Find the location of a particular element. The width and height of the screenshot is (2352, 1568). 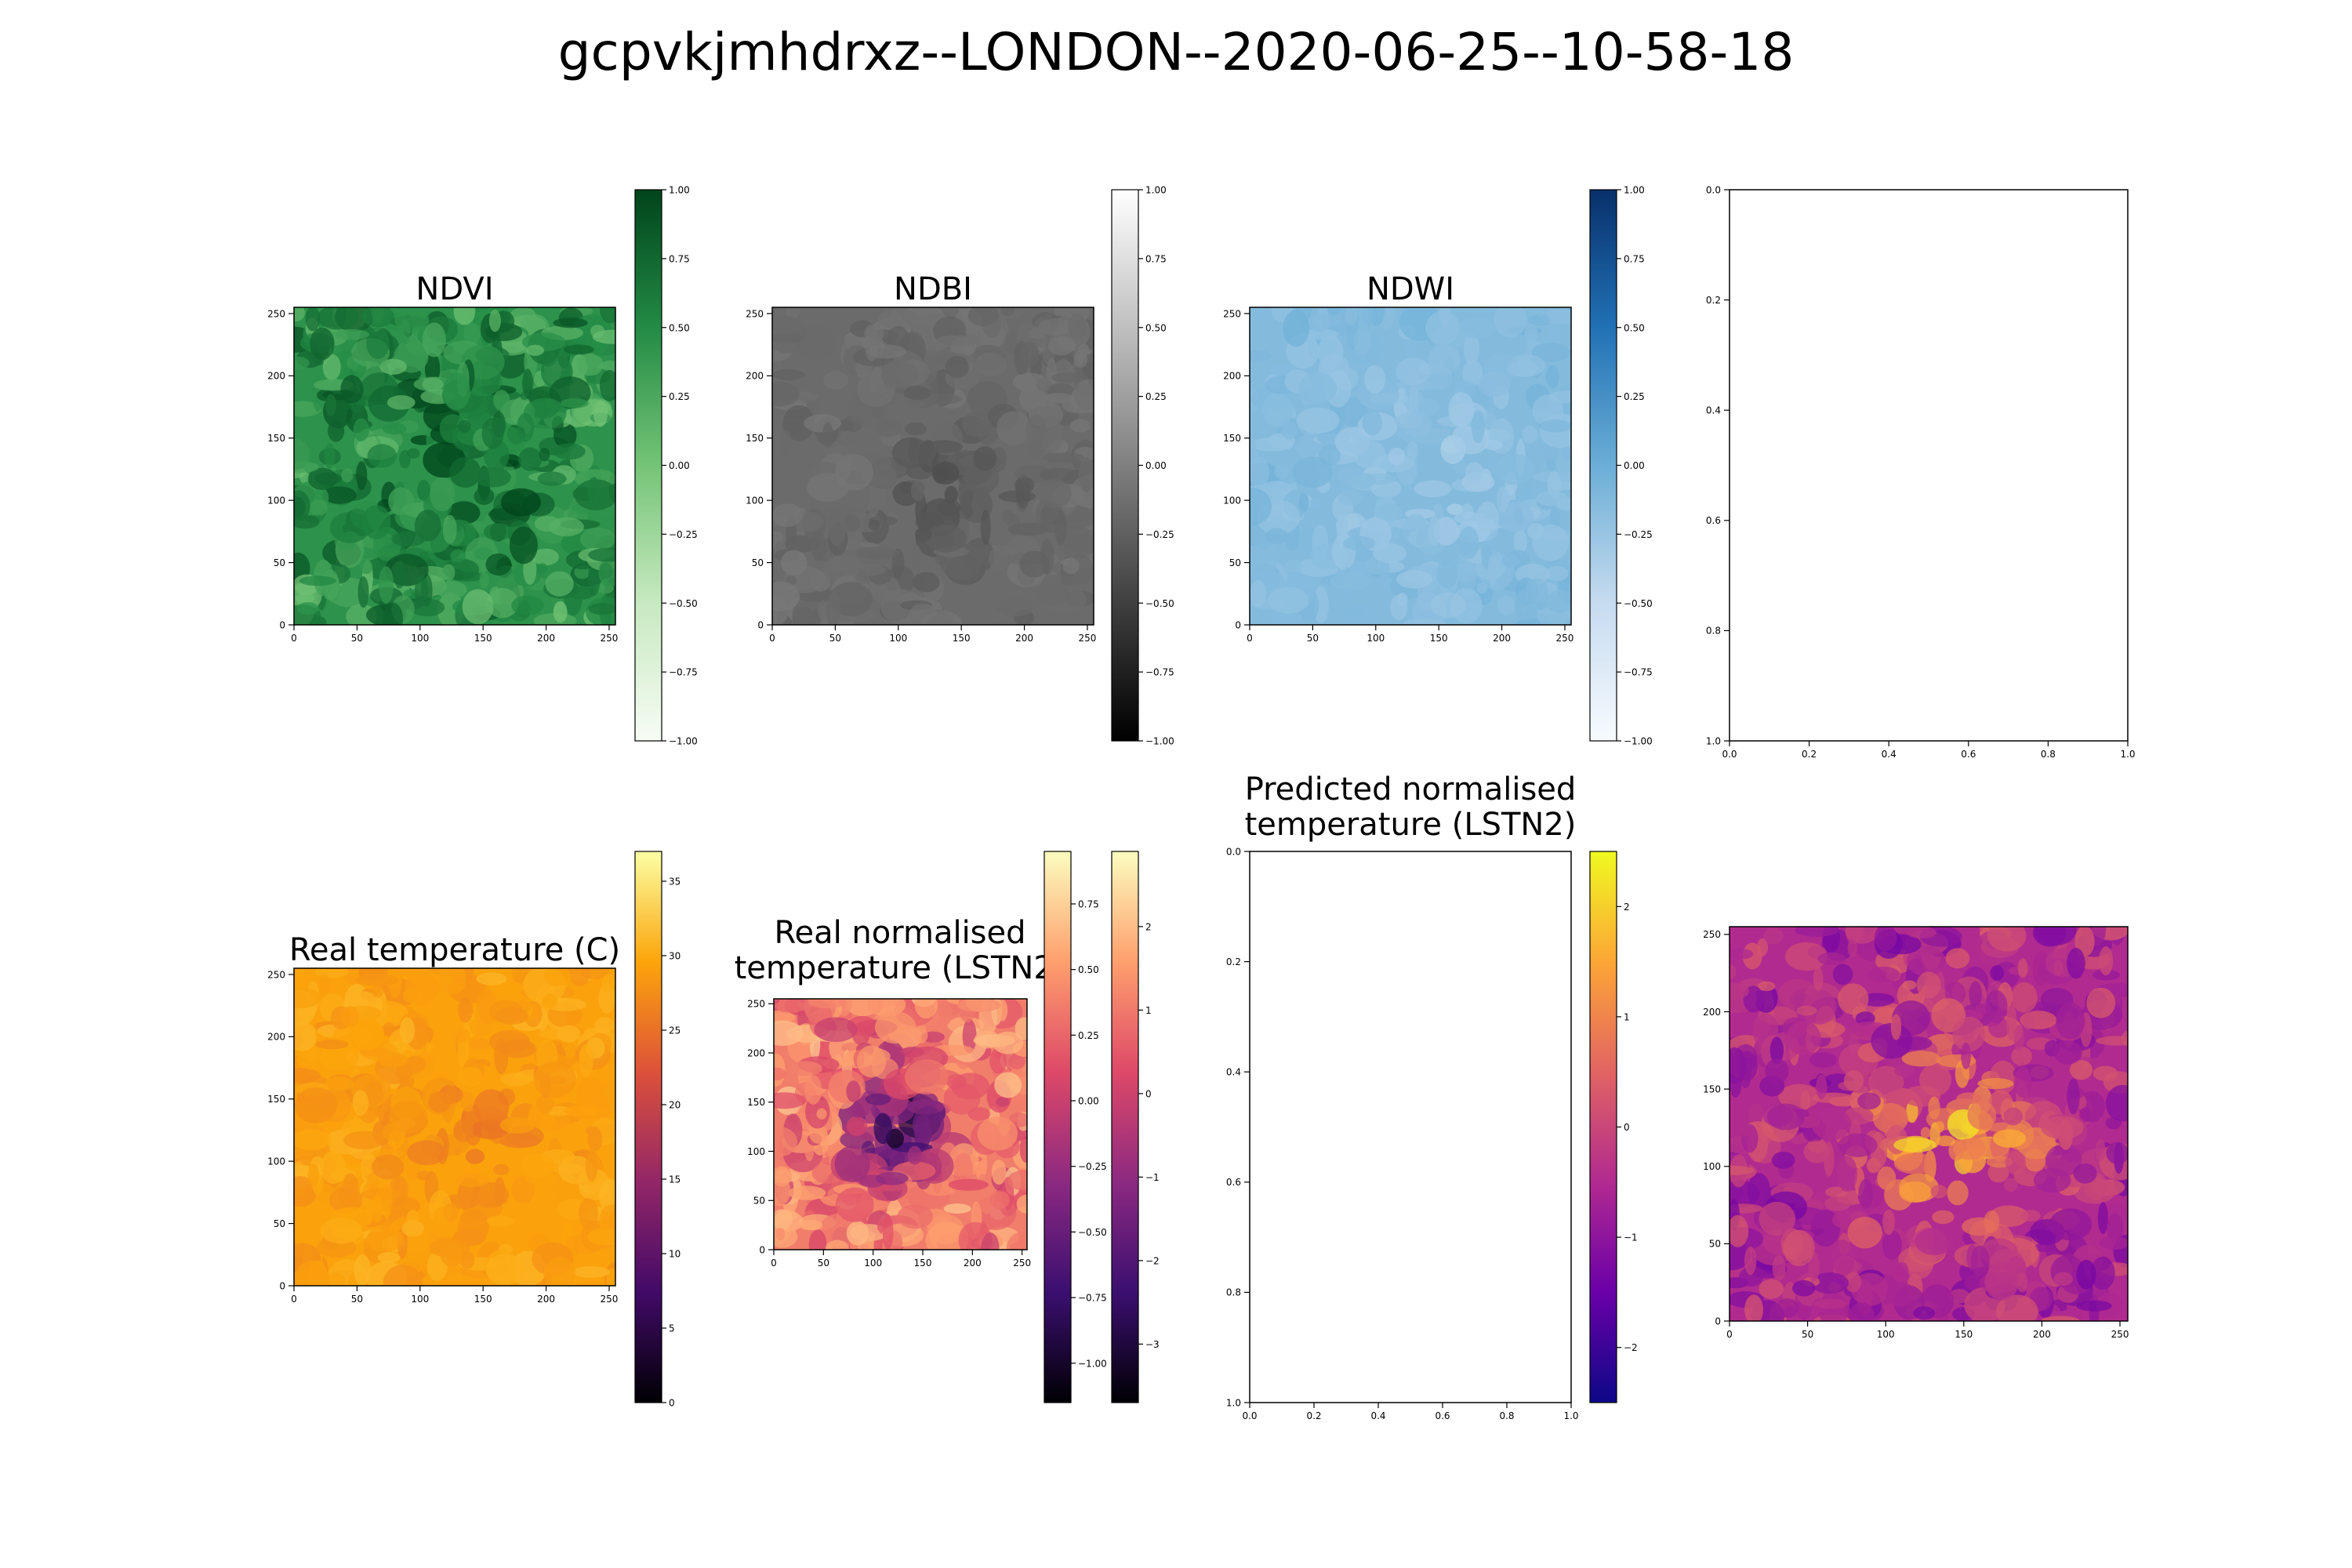

colorbar-tick-label: 25 is located at coordinates (675, 1030).